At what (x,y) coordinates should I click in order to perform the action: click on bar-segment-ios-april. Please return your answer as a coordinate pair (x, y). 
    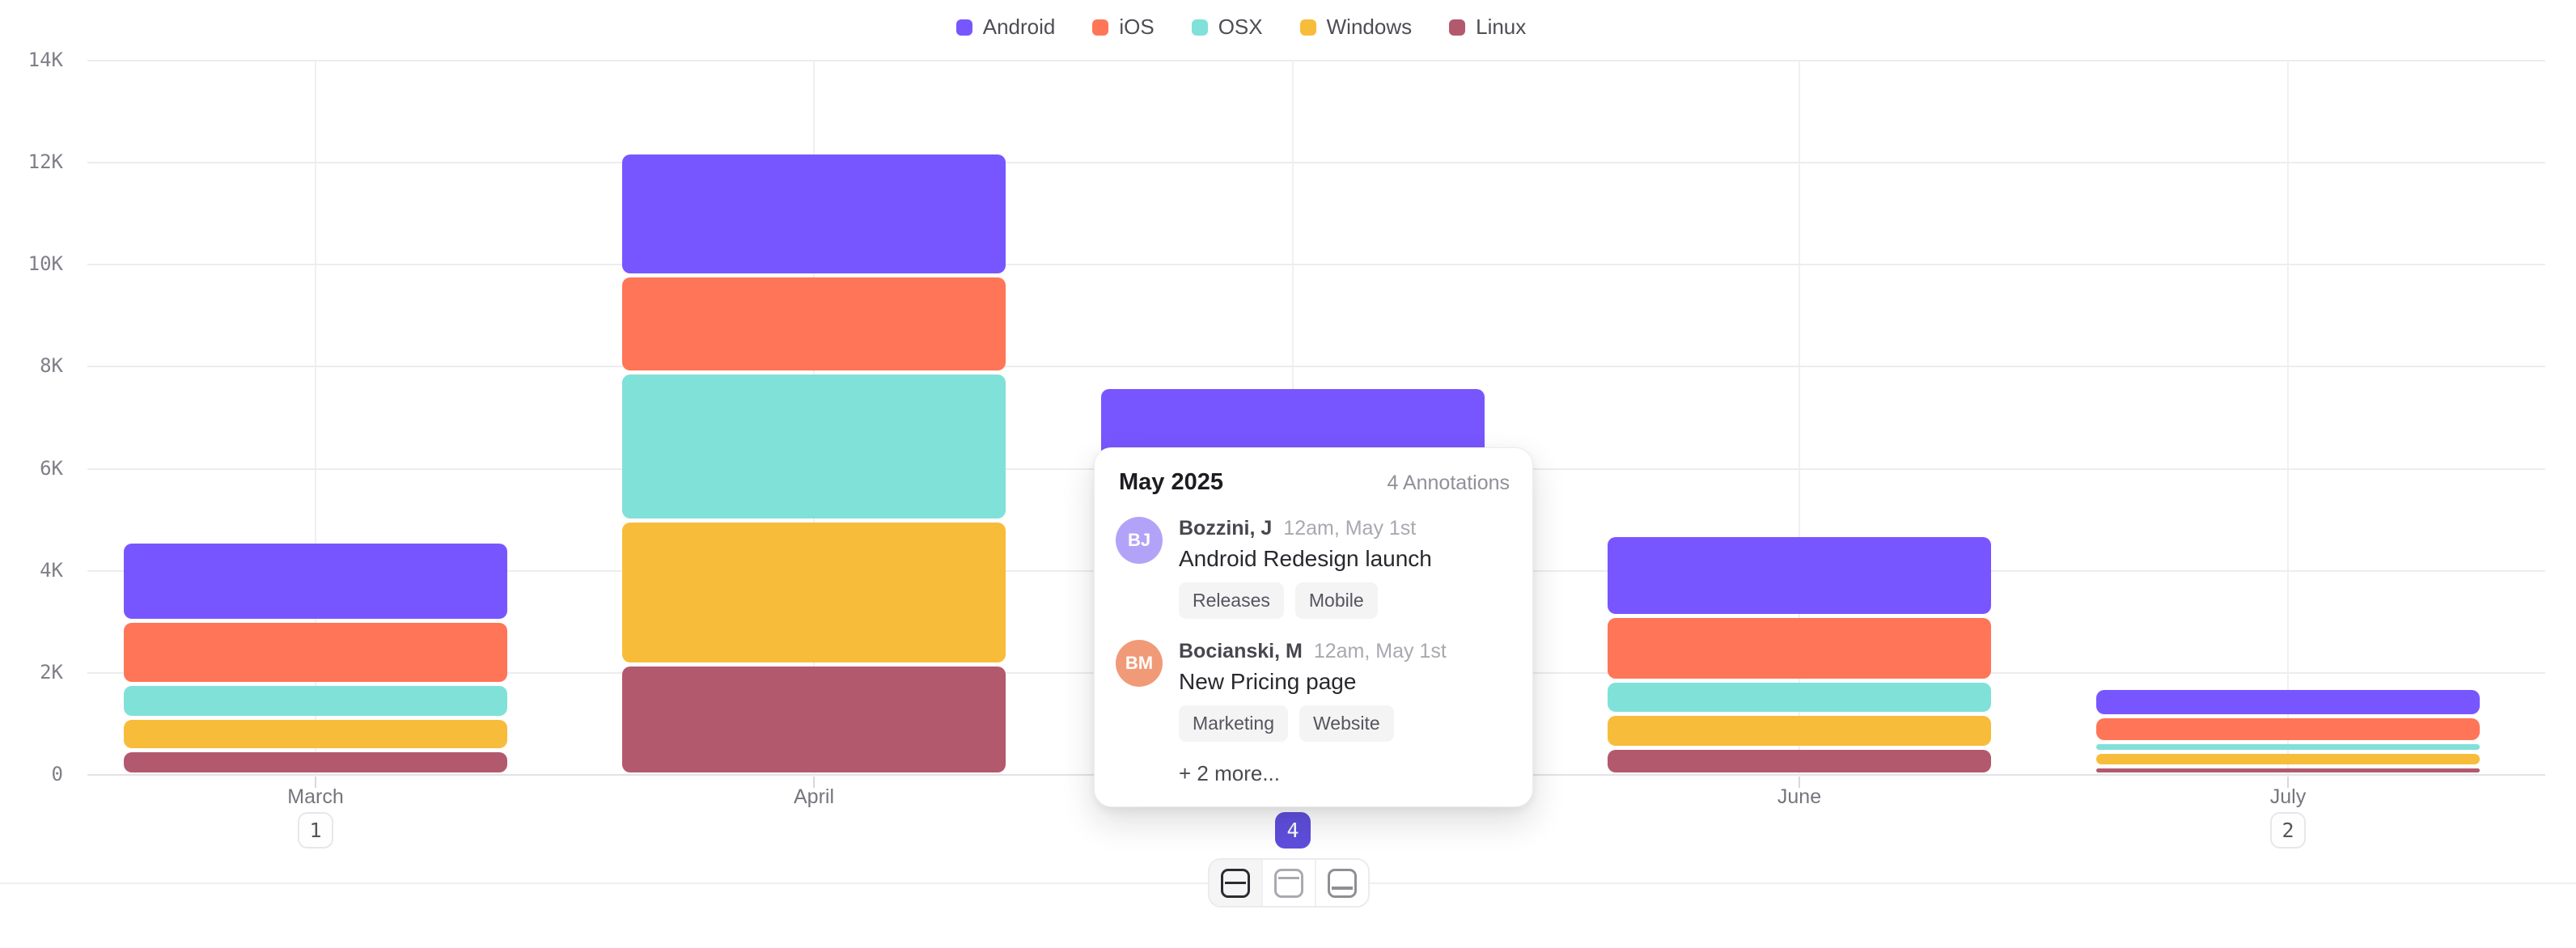
    Looking at the image, I should click on (814, 324).